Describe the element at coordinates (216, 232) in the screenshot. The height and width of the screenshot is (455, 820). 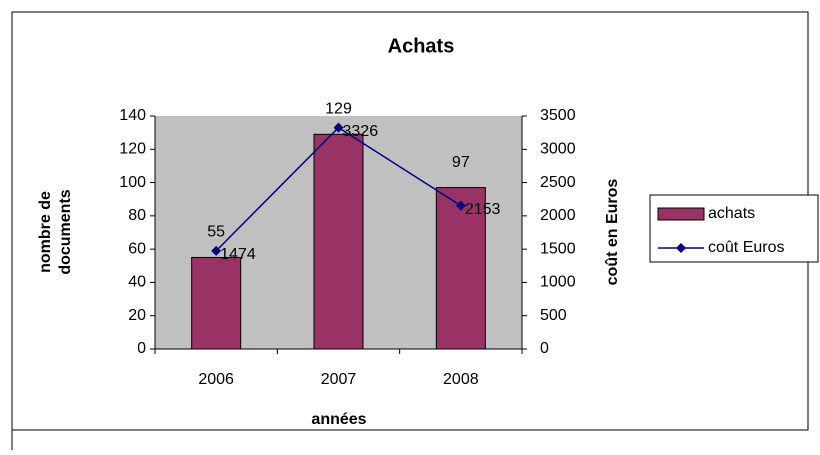
I see `bar-value-label: 55` at that location.